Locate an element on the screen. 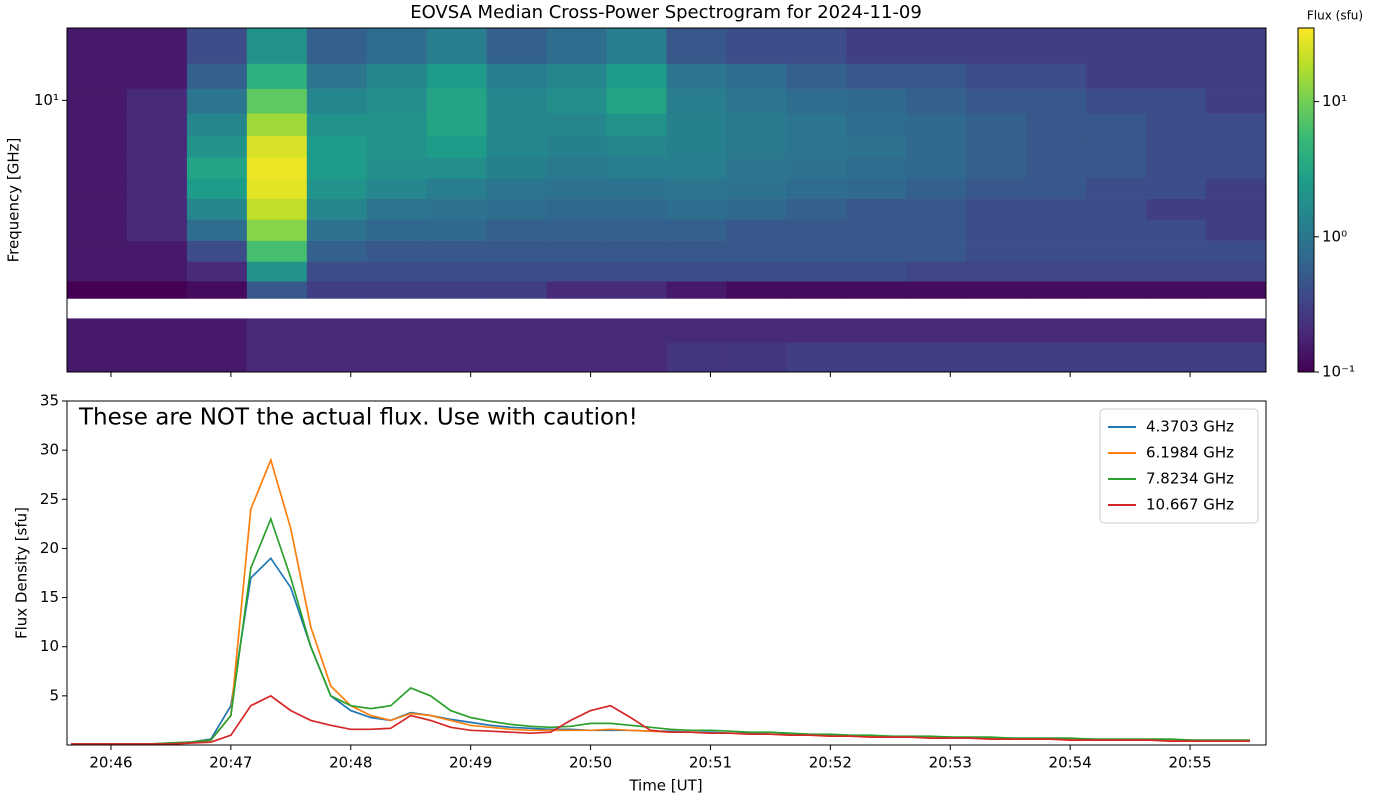 Image resolution: width=1400 pixels, height=800 pixels. colorbar-tick-label: 10⁻¹ is located at coordinates (1338, 372).